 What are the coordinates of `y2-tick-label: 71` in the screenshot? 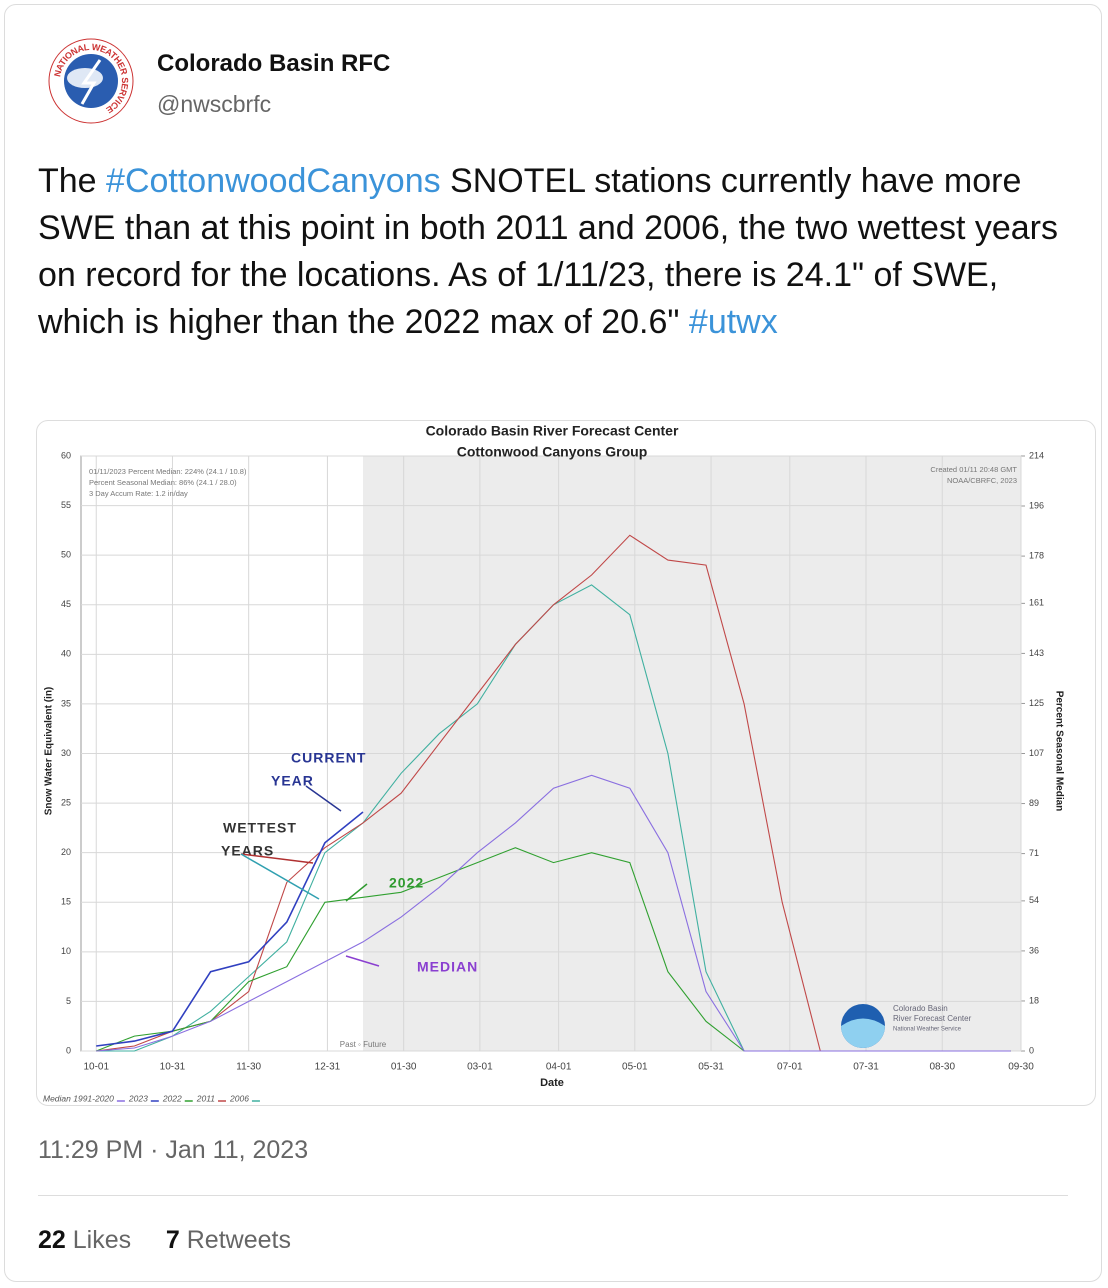 It's located at (1034, 853).